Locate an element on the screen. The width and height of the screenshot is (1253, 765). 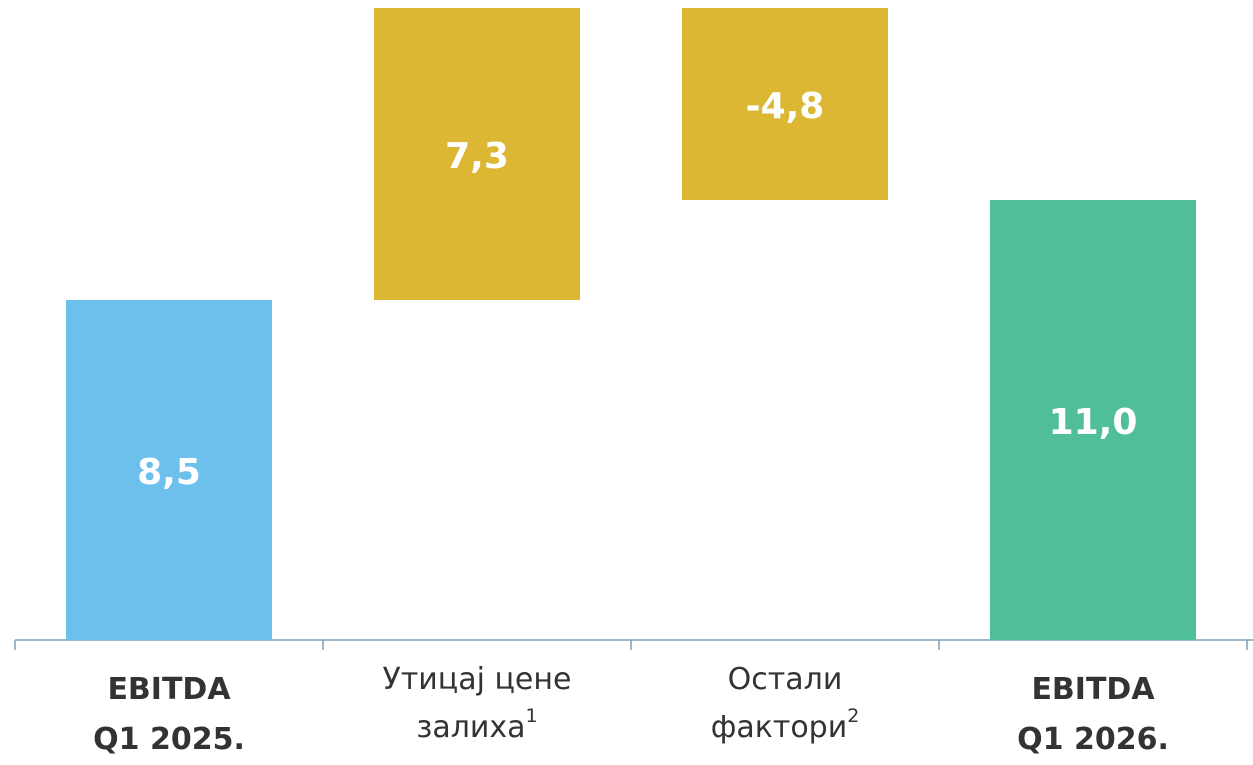
value-label: -4,8 is located at coordinates (785, 106).